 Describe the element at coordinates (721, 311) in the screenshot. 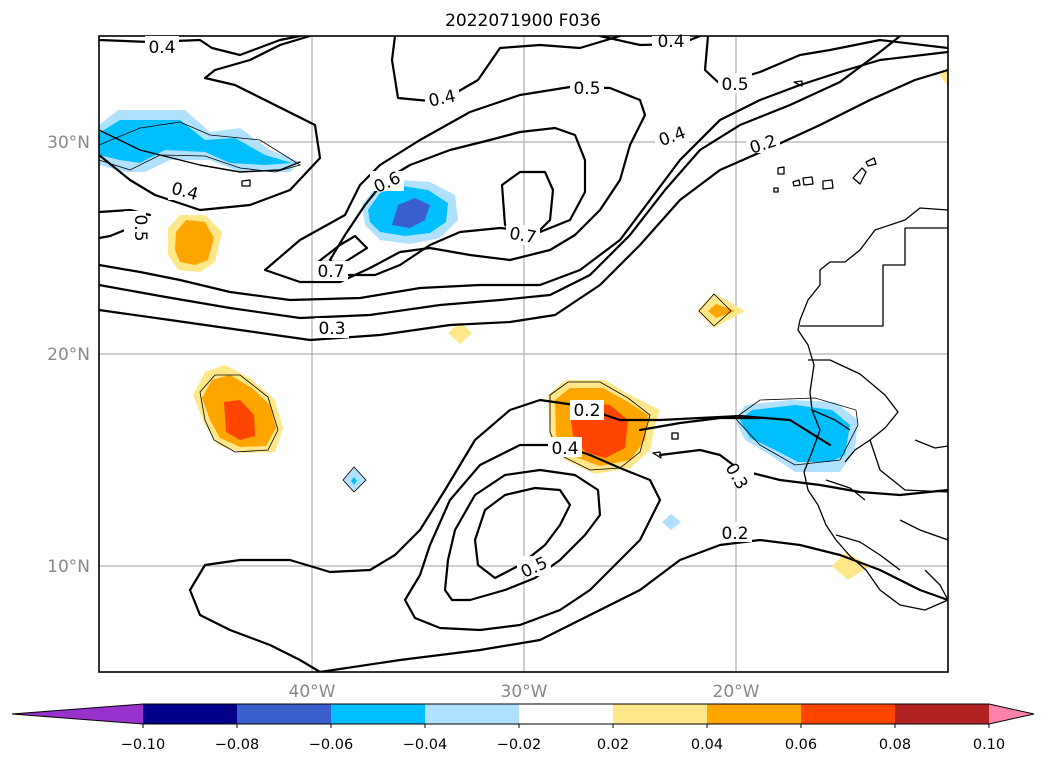

I see `pos-anomaly-patch-e` at that location.